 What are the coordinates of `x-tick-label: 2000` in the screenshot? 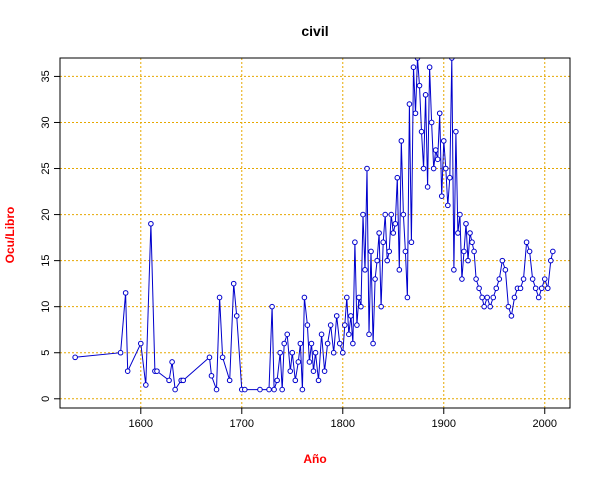 It's located at (545, 424).